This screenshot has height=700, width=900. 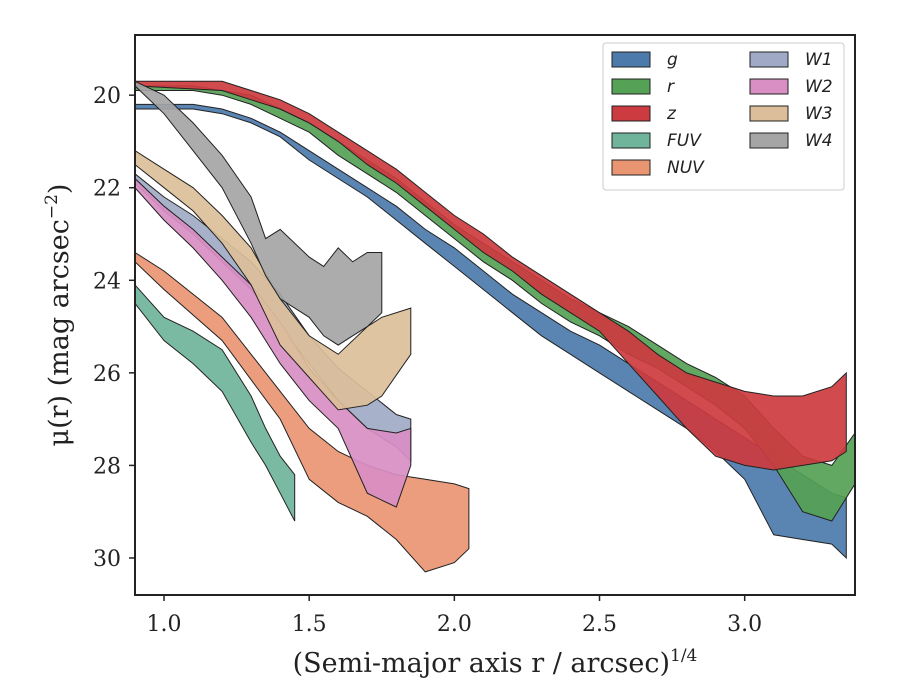 What do you see at coordinates (631, 86) in the screenshot?
I see `legend-swatch-r` at bounding box center [631, 86].